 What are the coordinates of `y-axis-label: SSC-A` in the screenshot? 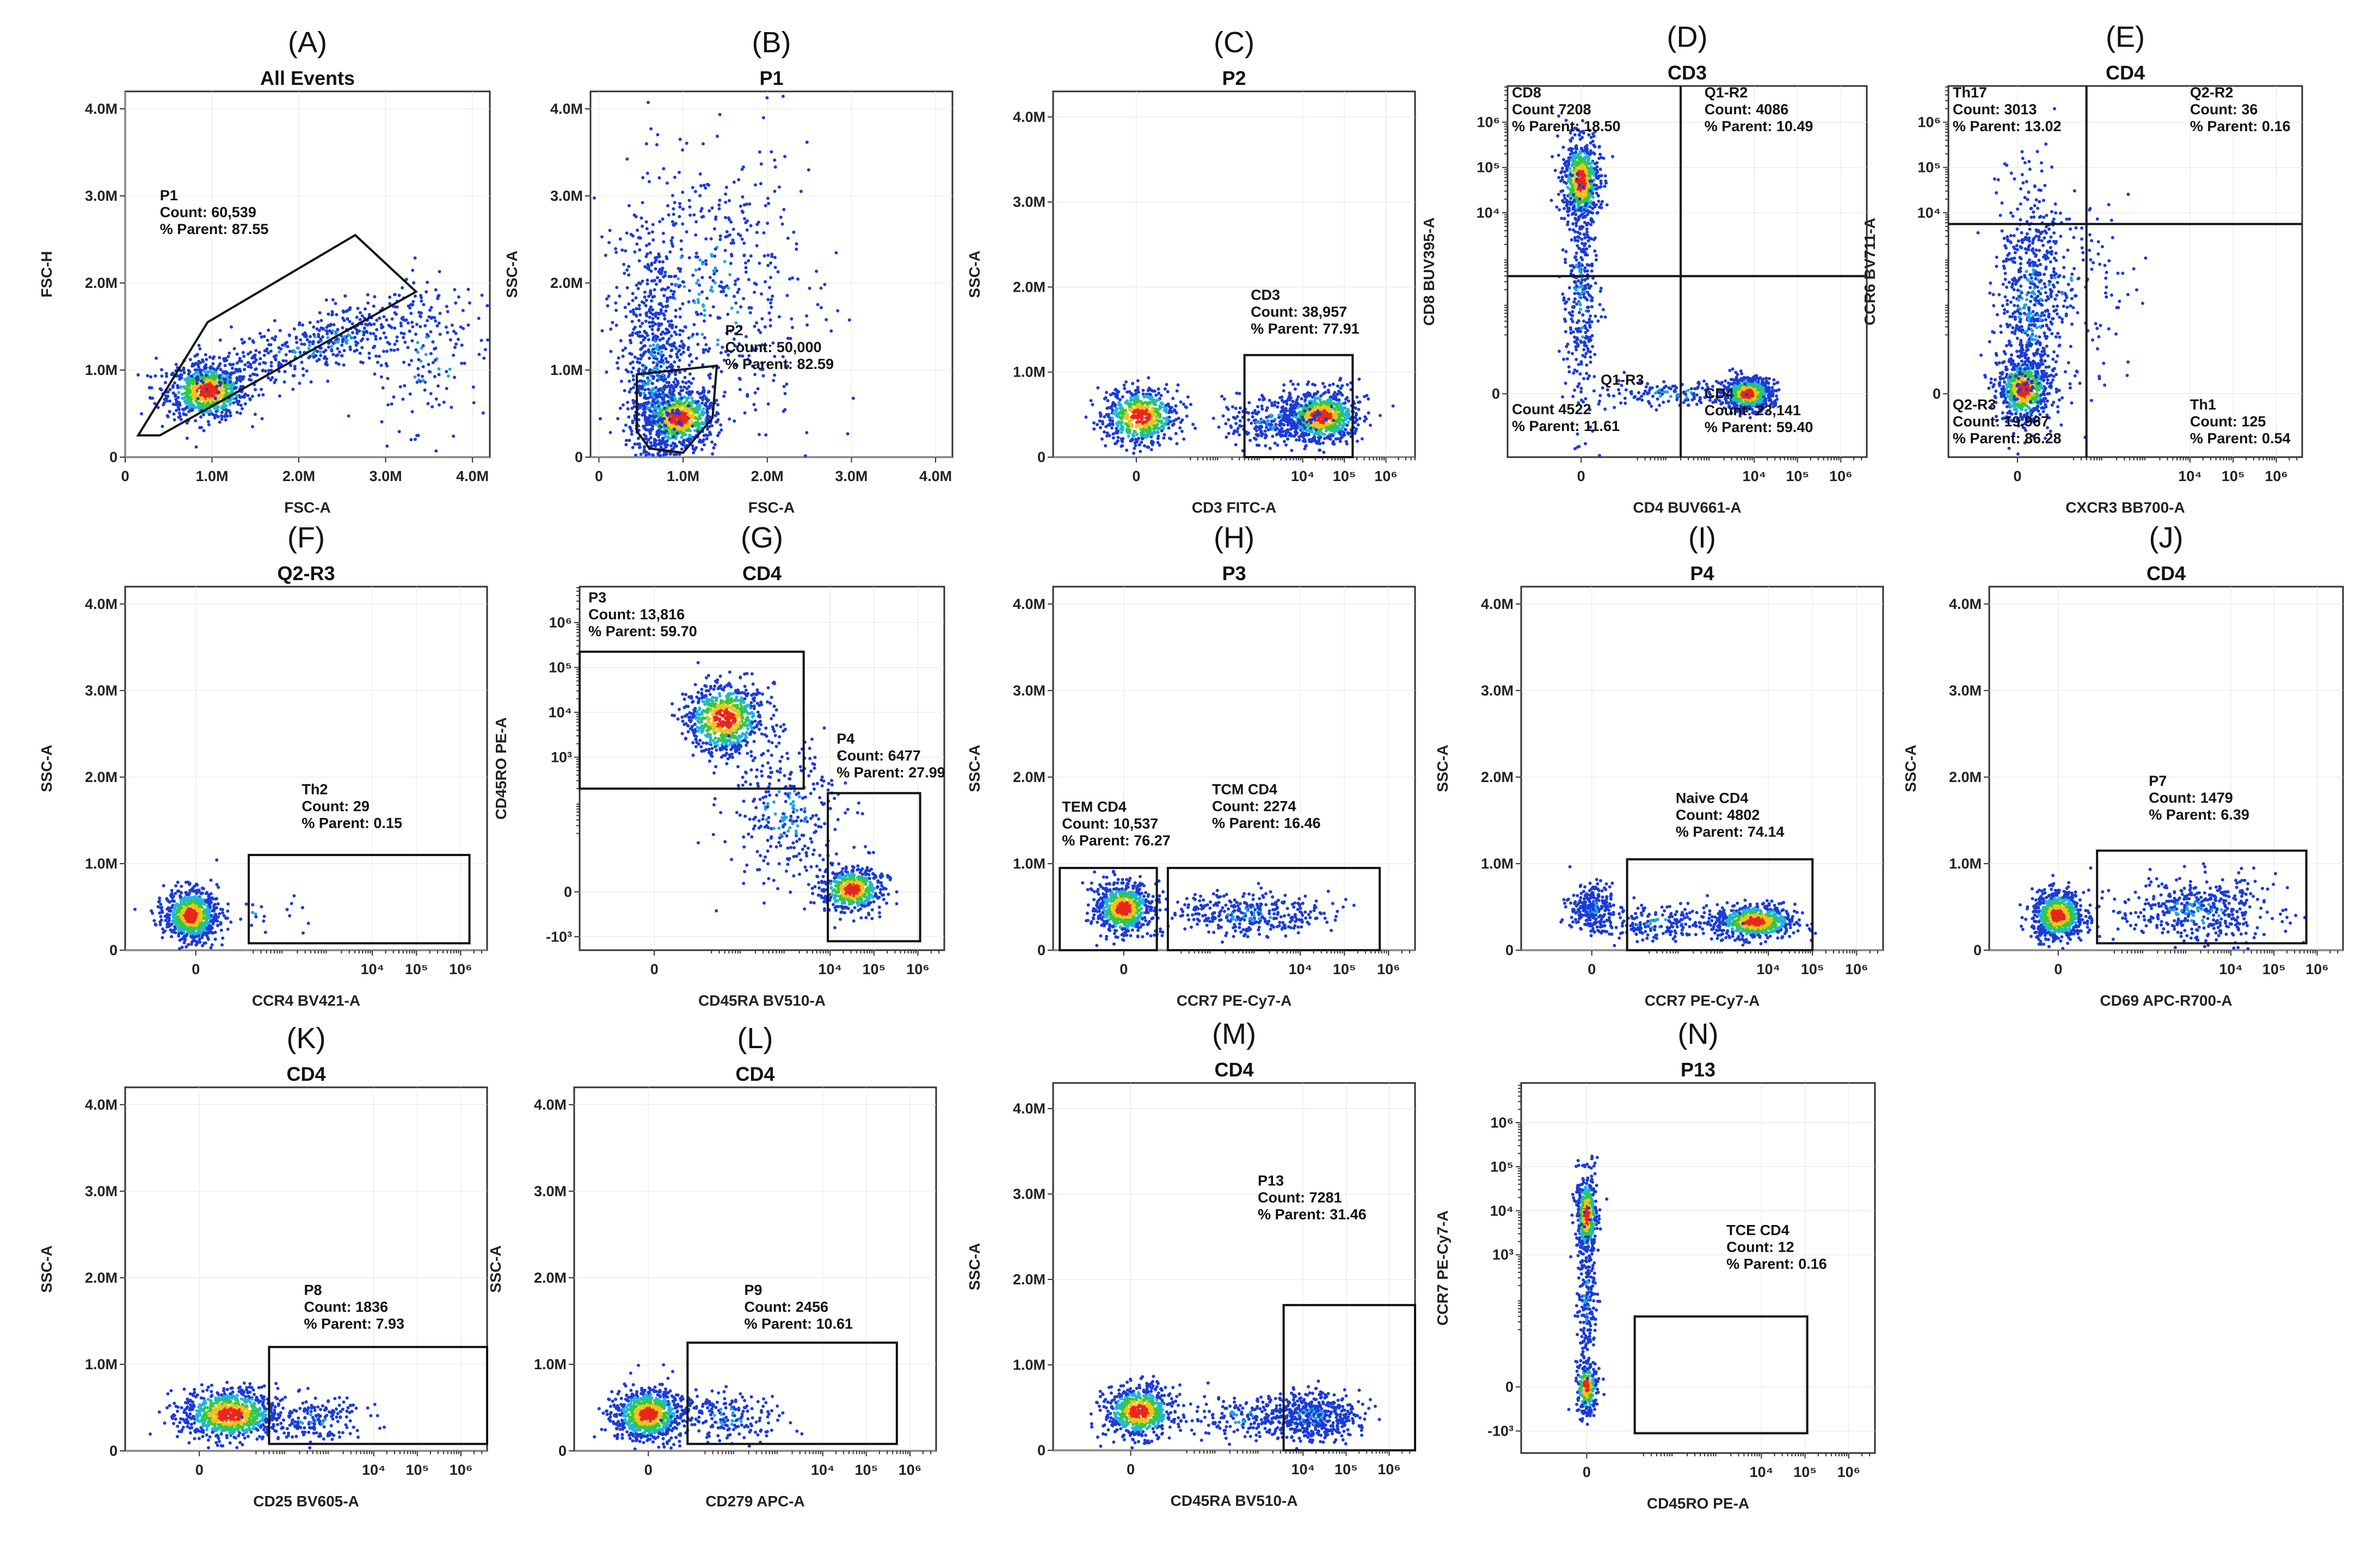 It's located at (511, 274).